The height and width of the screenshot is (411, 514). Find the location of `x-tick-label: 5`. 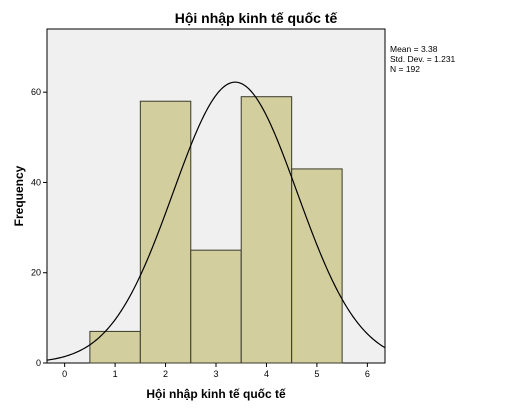

x-tick-label: 5 is located at coordinates (316, 374).